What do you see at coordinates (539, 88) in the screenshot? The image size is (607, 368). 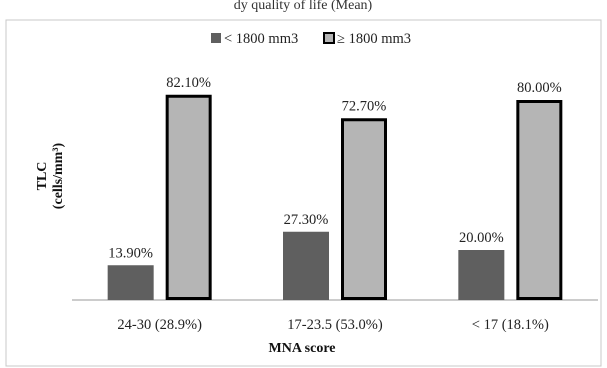 I see `data-label-above-3: 80.00%` at bounding box center [539, 88].